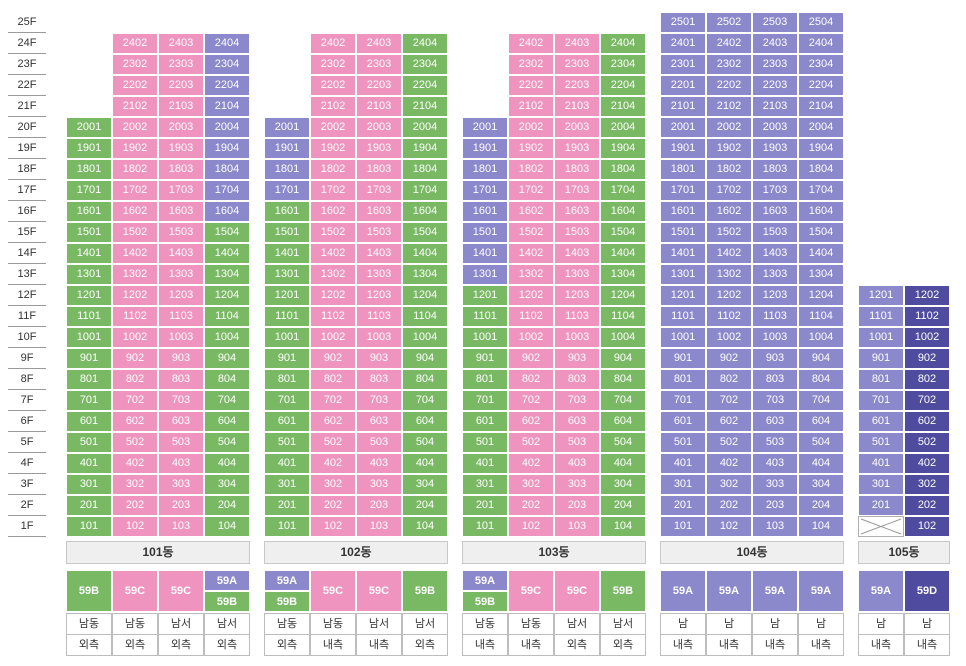  Describe the element at coordinates (775, 400) in the screenshot. I see `unit-cell: 703` at that location.